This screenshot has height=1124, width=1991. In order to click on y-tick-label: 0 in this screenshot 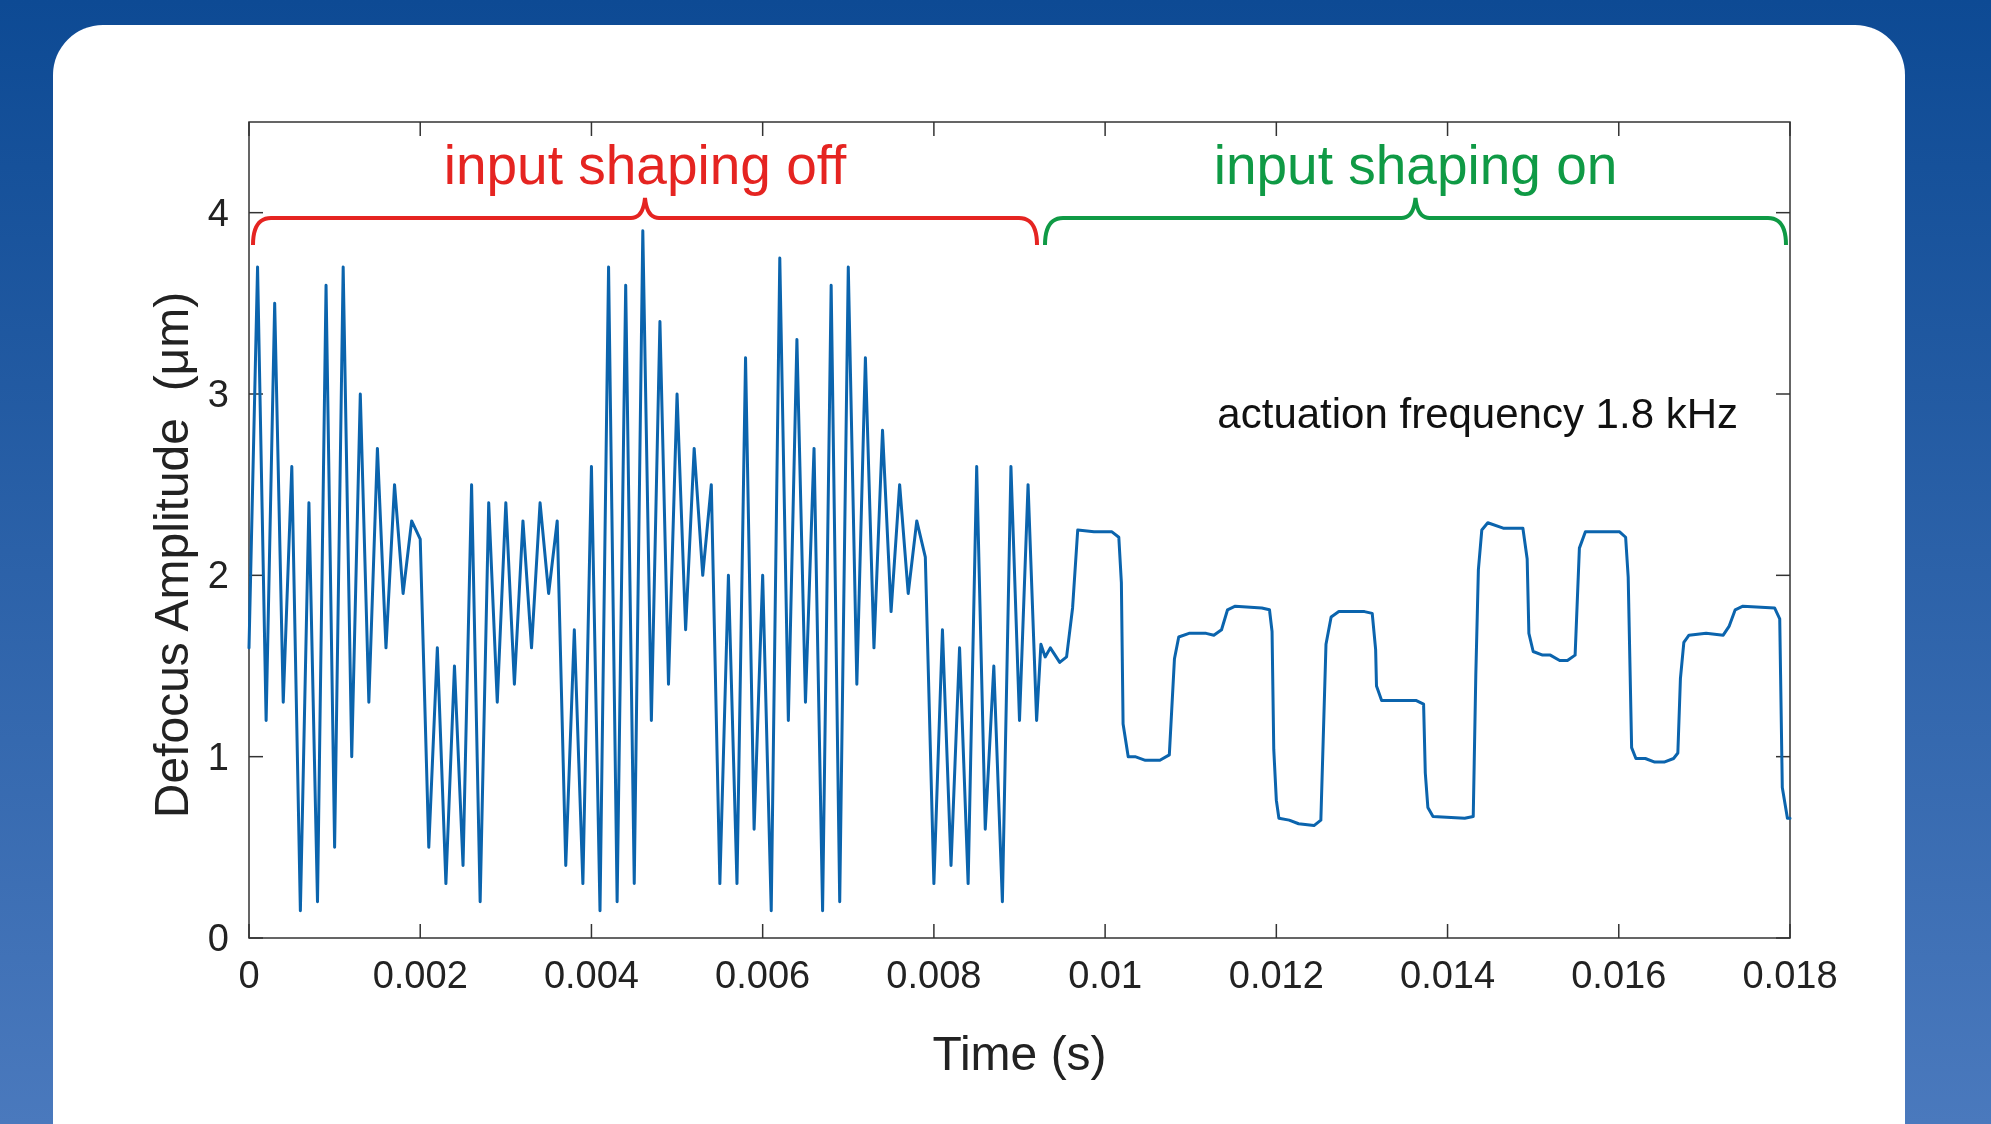, I will do `click(218, 938)`.